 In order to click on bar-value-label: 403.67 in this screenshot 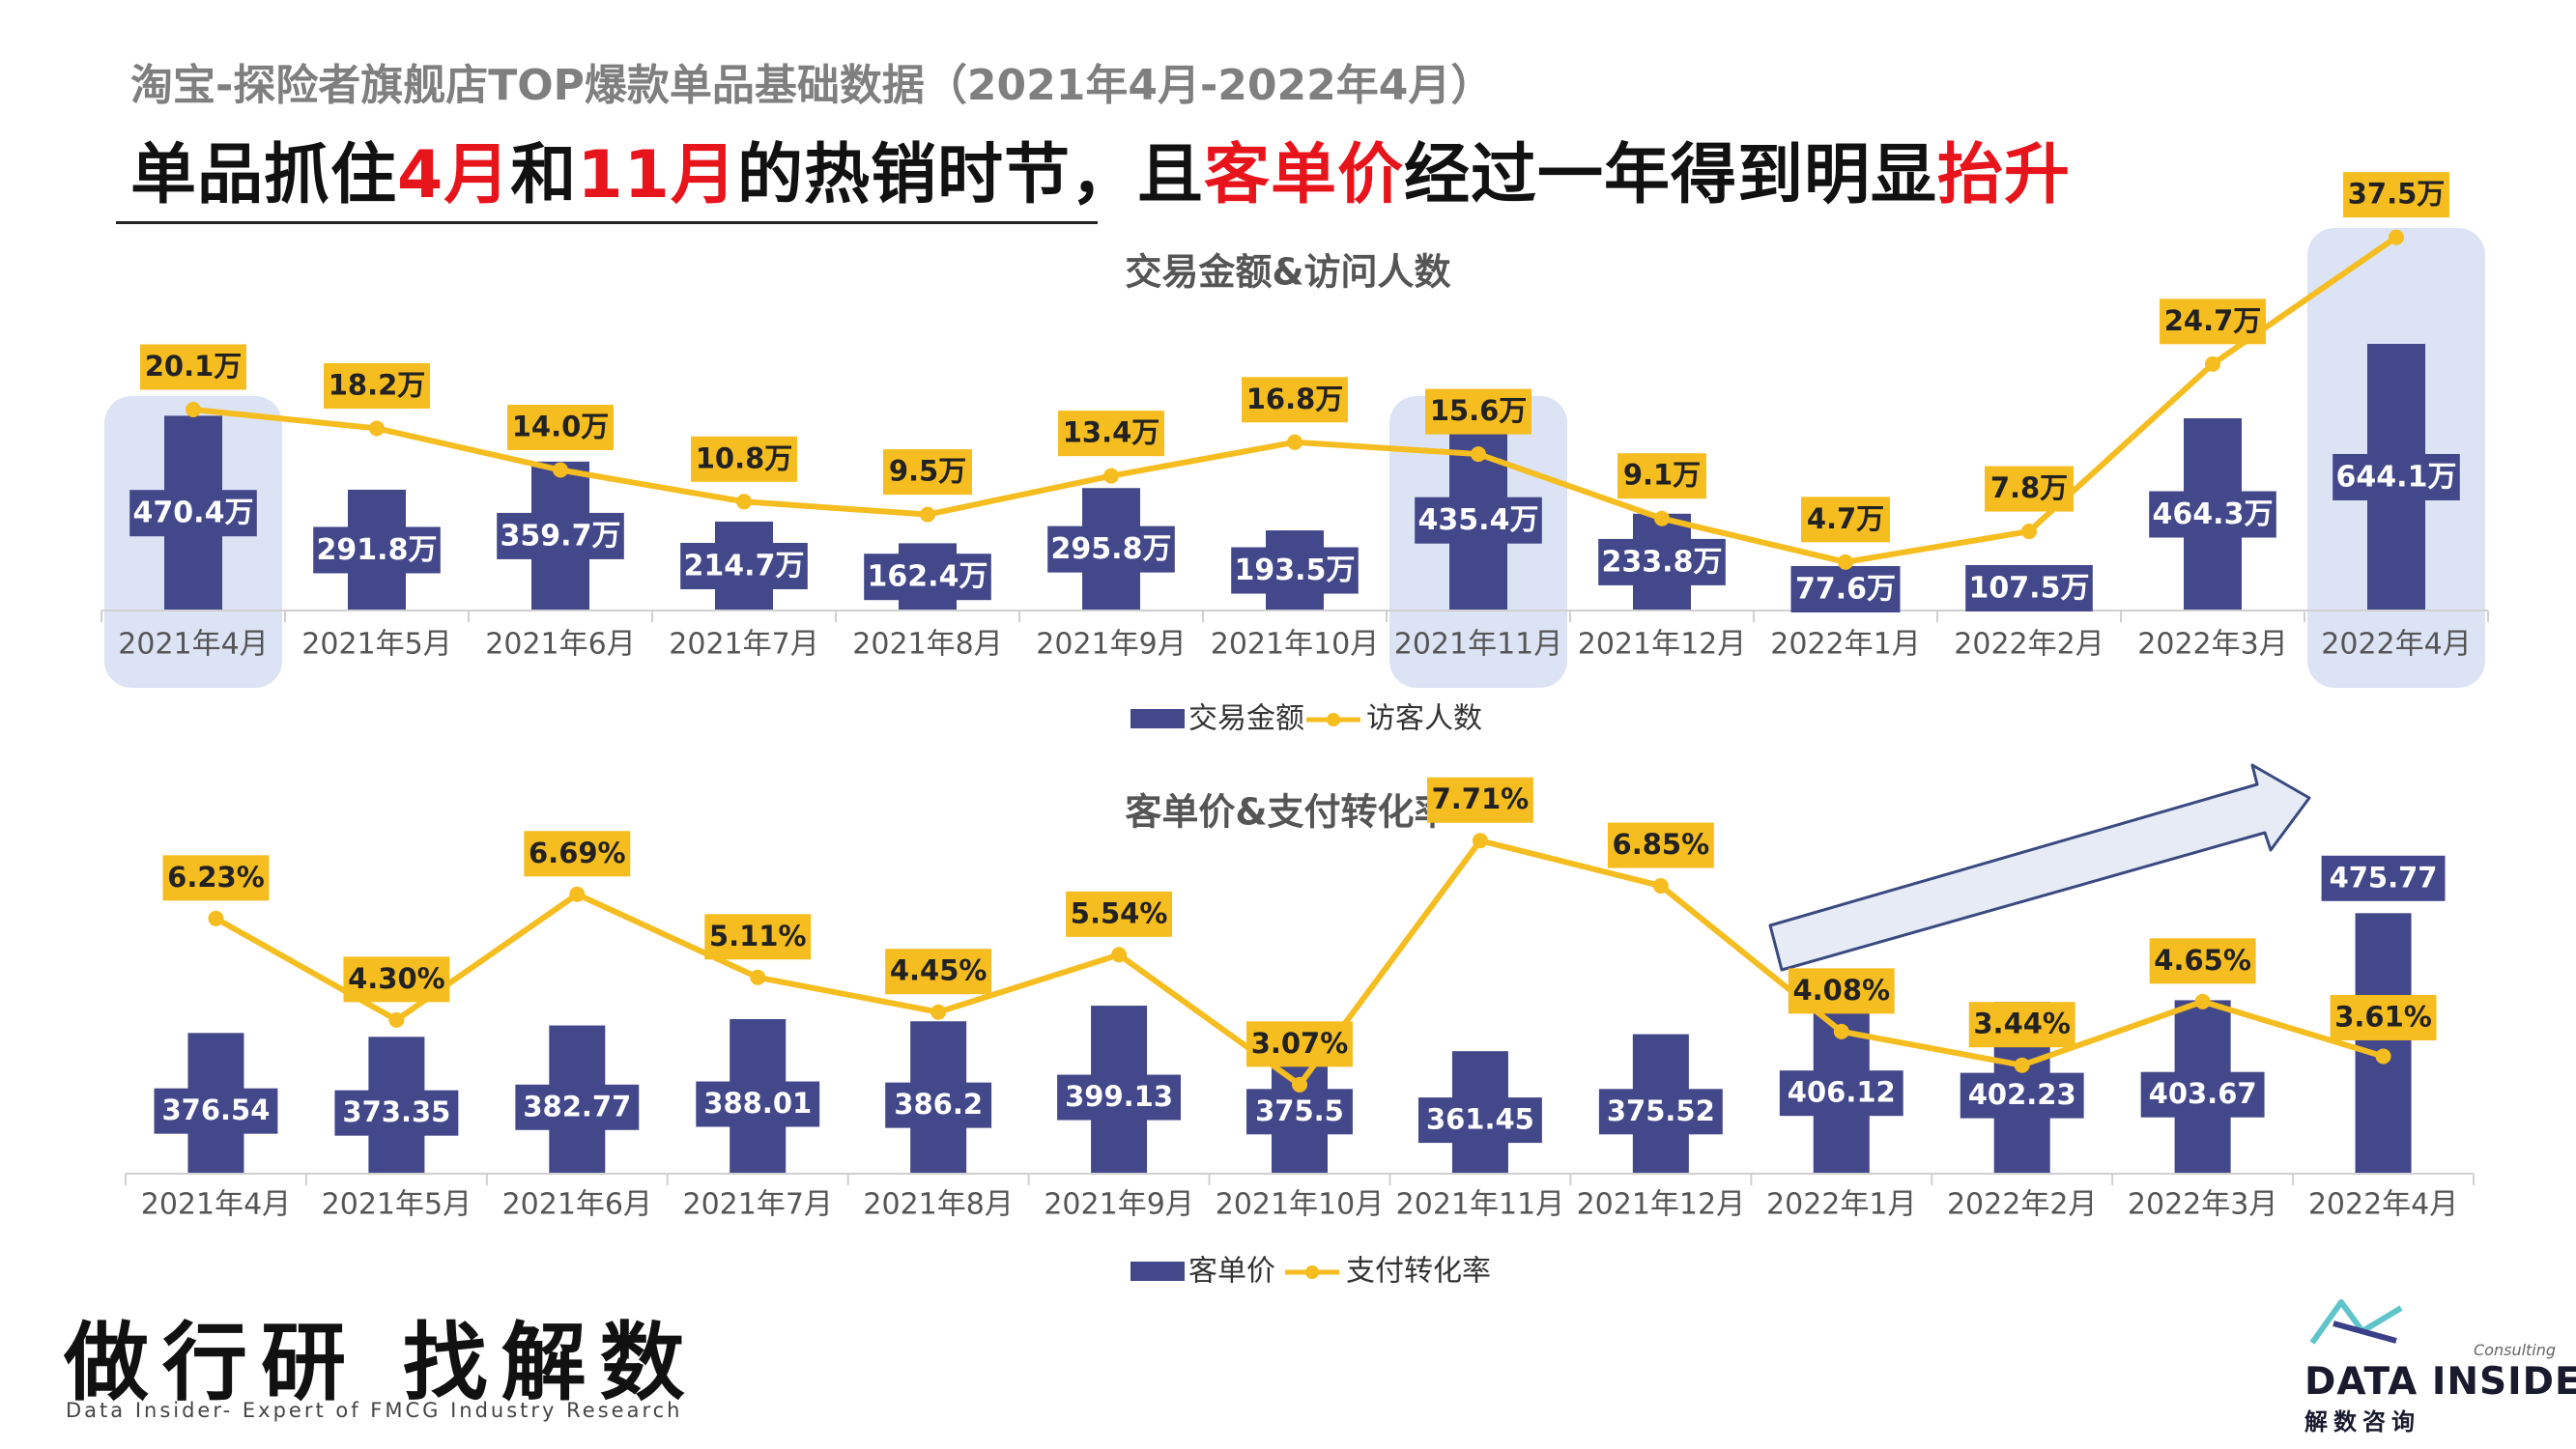, I will do `click(2203, 1094)`.